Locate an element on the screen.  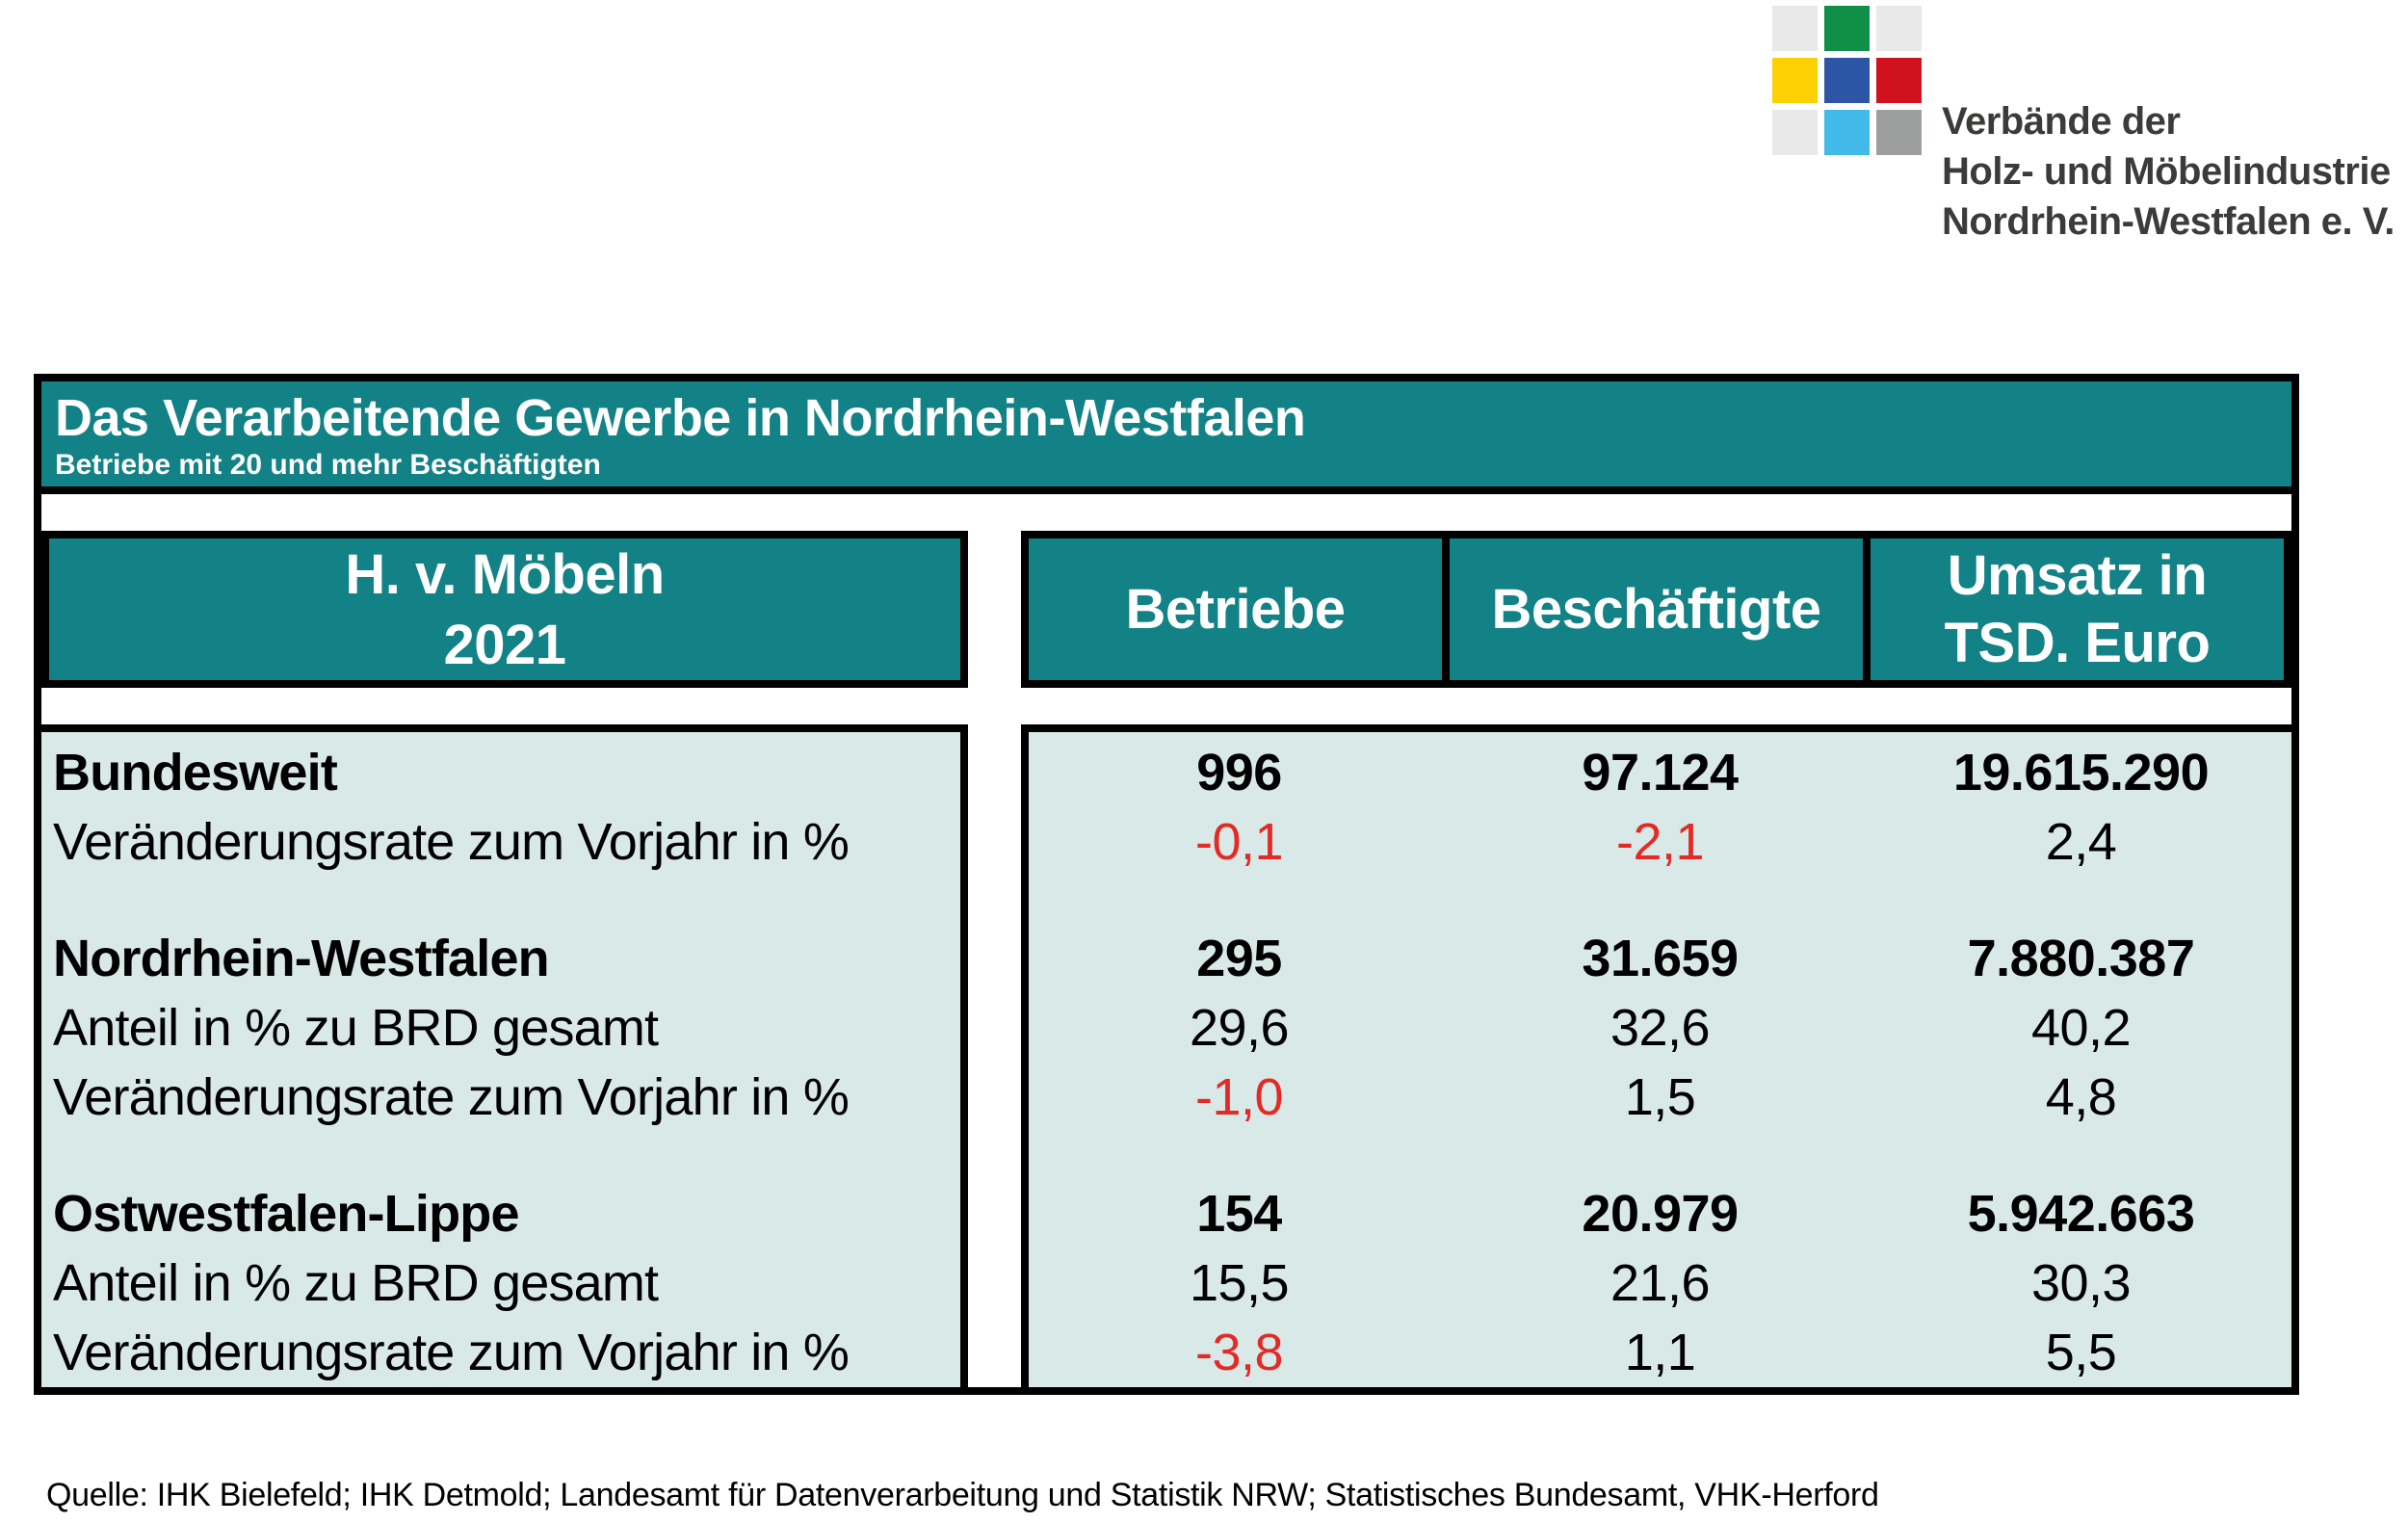
org-name-line: Holz- und Möbelindustrie is located at coordinates (2166, 171).